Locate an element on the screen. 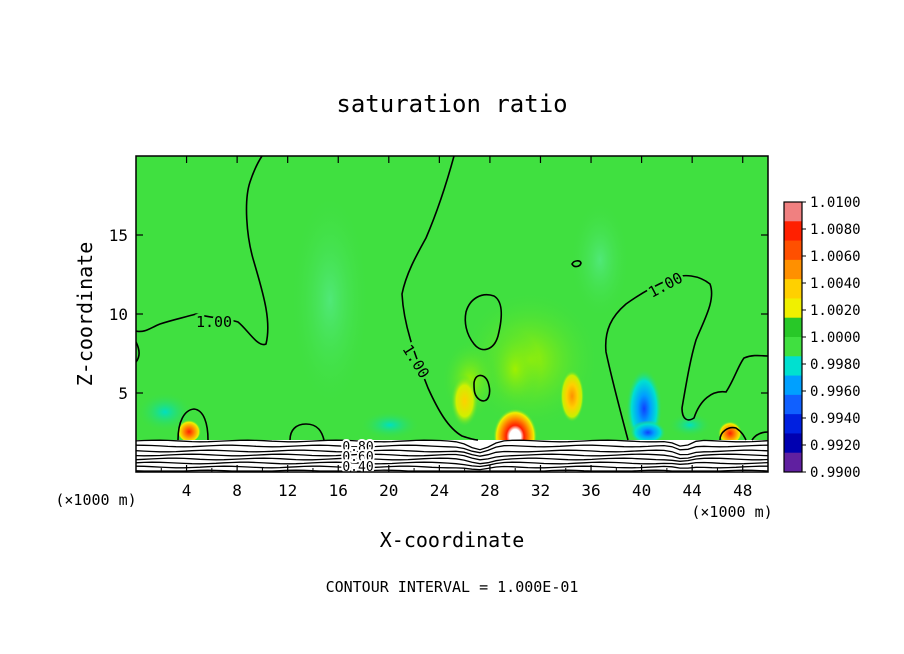 This screenshot has height=654, width=904. y-tick-label: 10 is located at coordinates (118, 314).